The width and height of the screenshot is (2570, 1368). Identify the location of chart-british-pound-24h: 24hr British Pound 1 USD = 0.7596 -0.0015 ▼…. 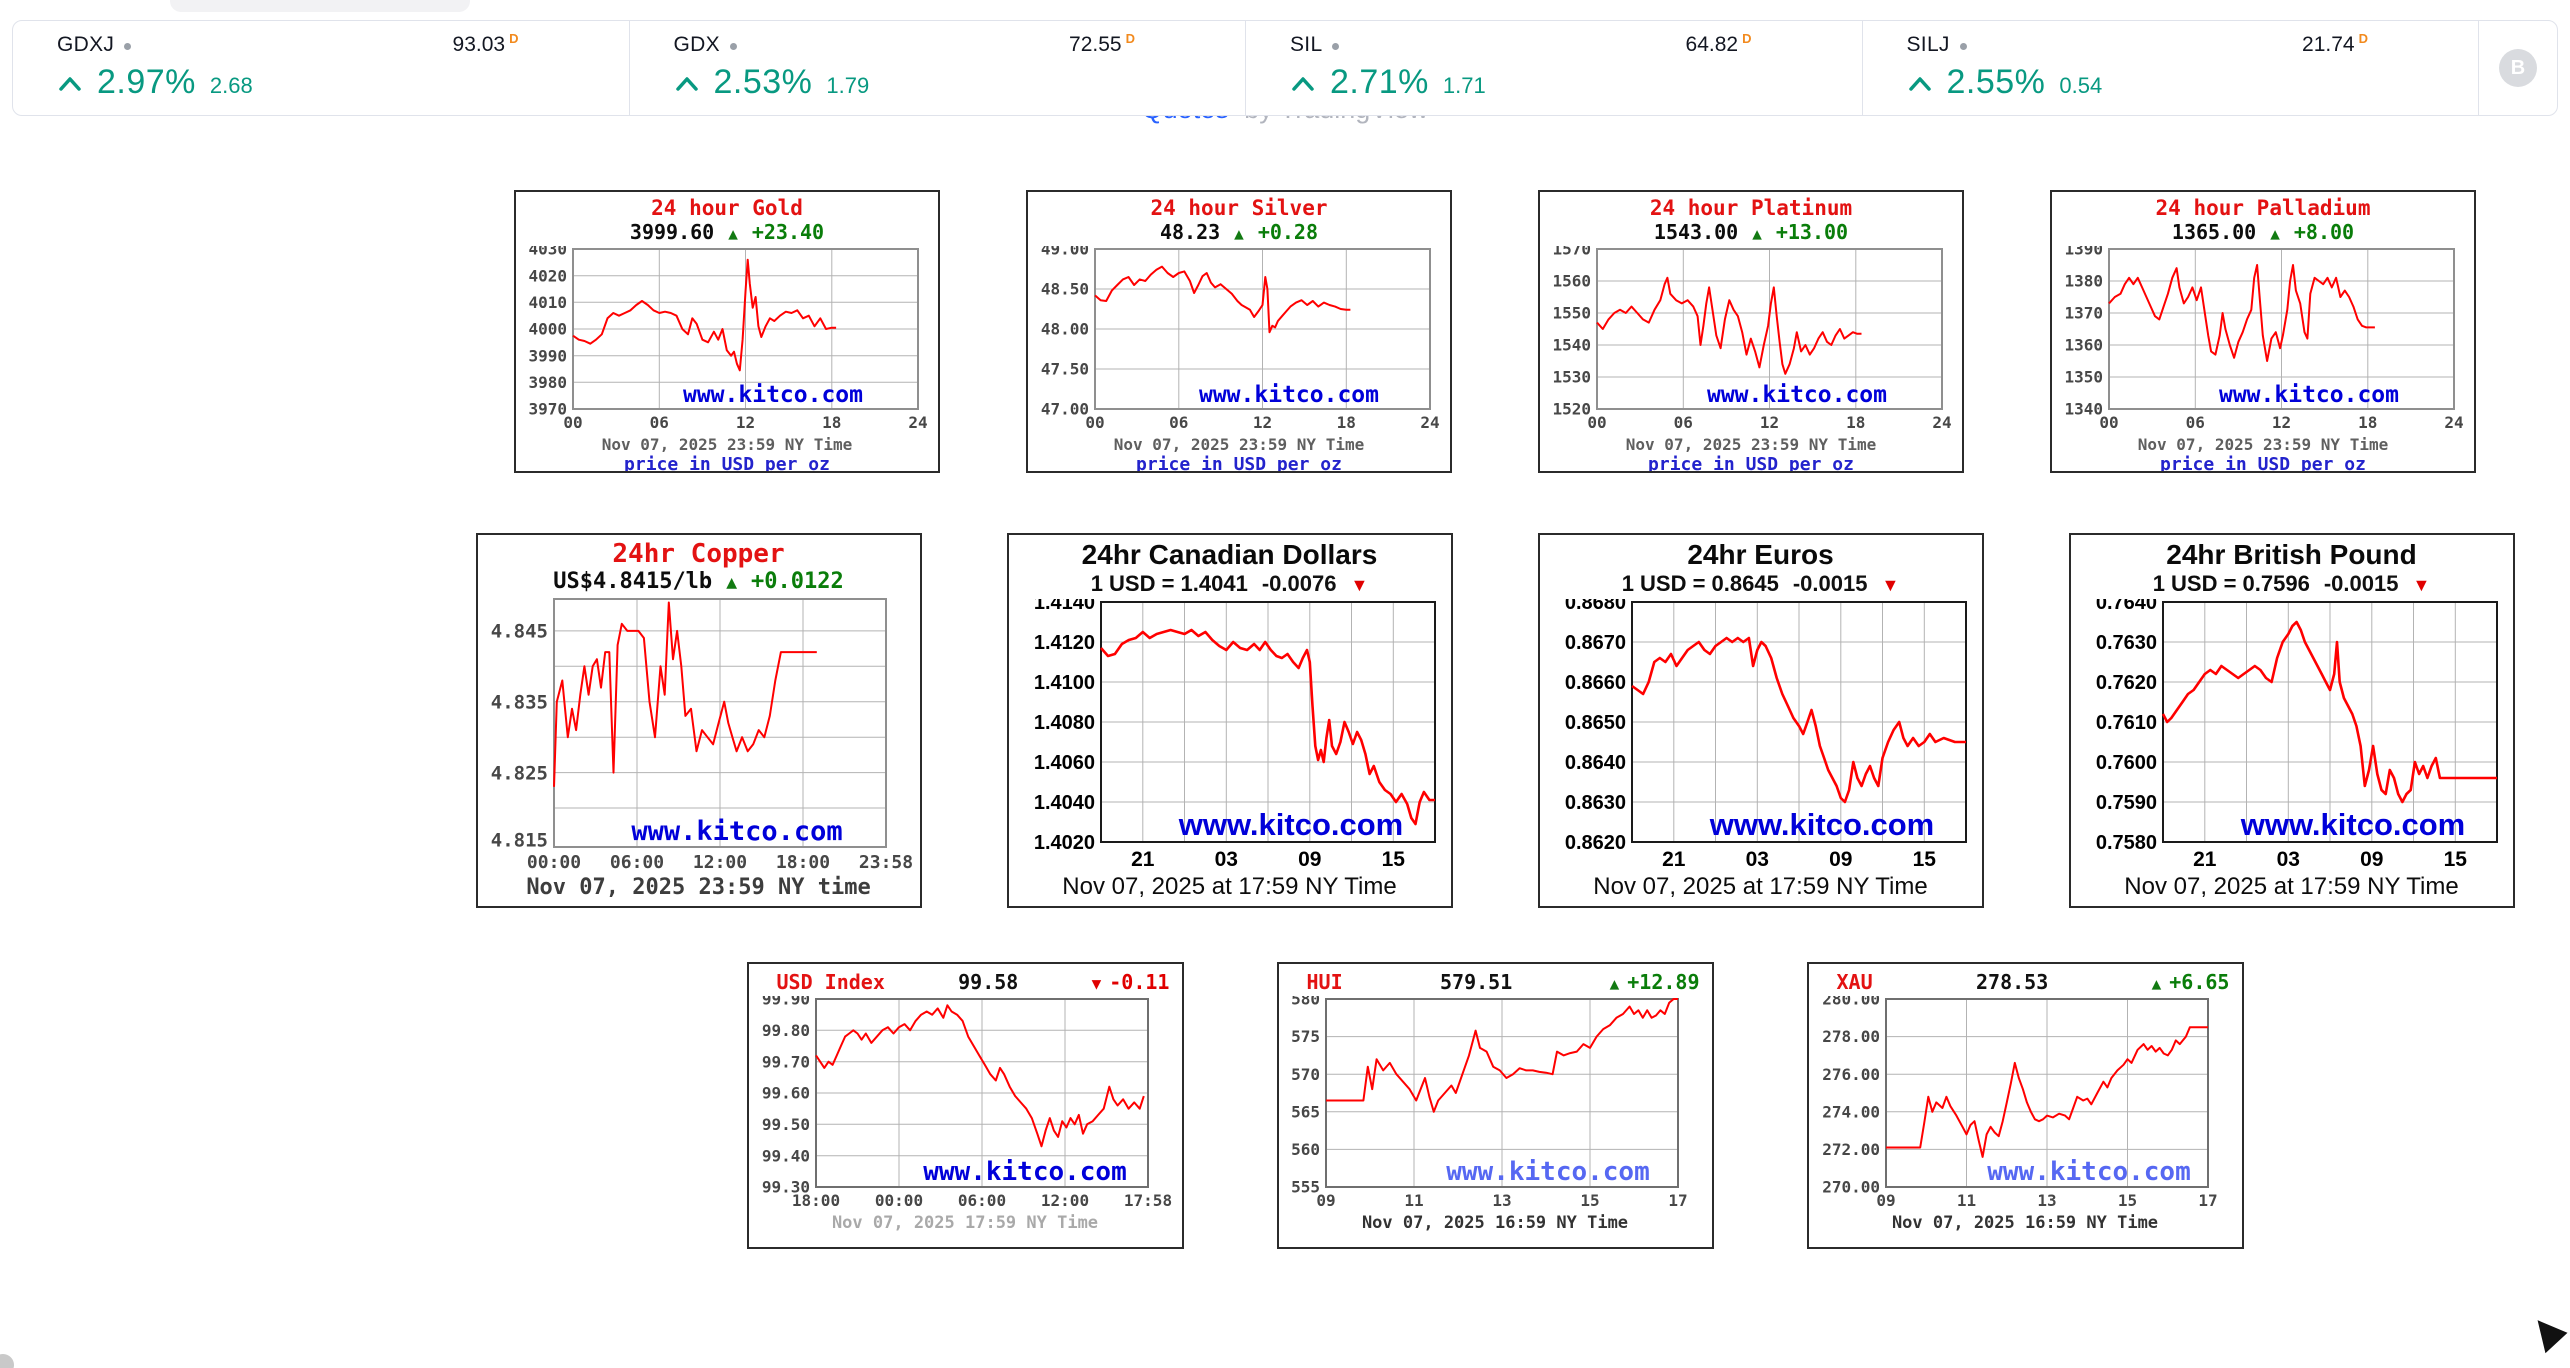
(2291, 720).